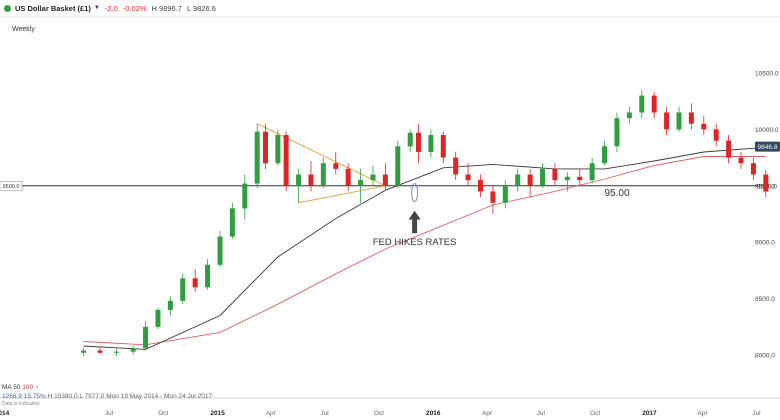  I want to click on y-tick-label: 10000.0, so click(767, 130).